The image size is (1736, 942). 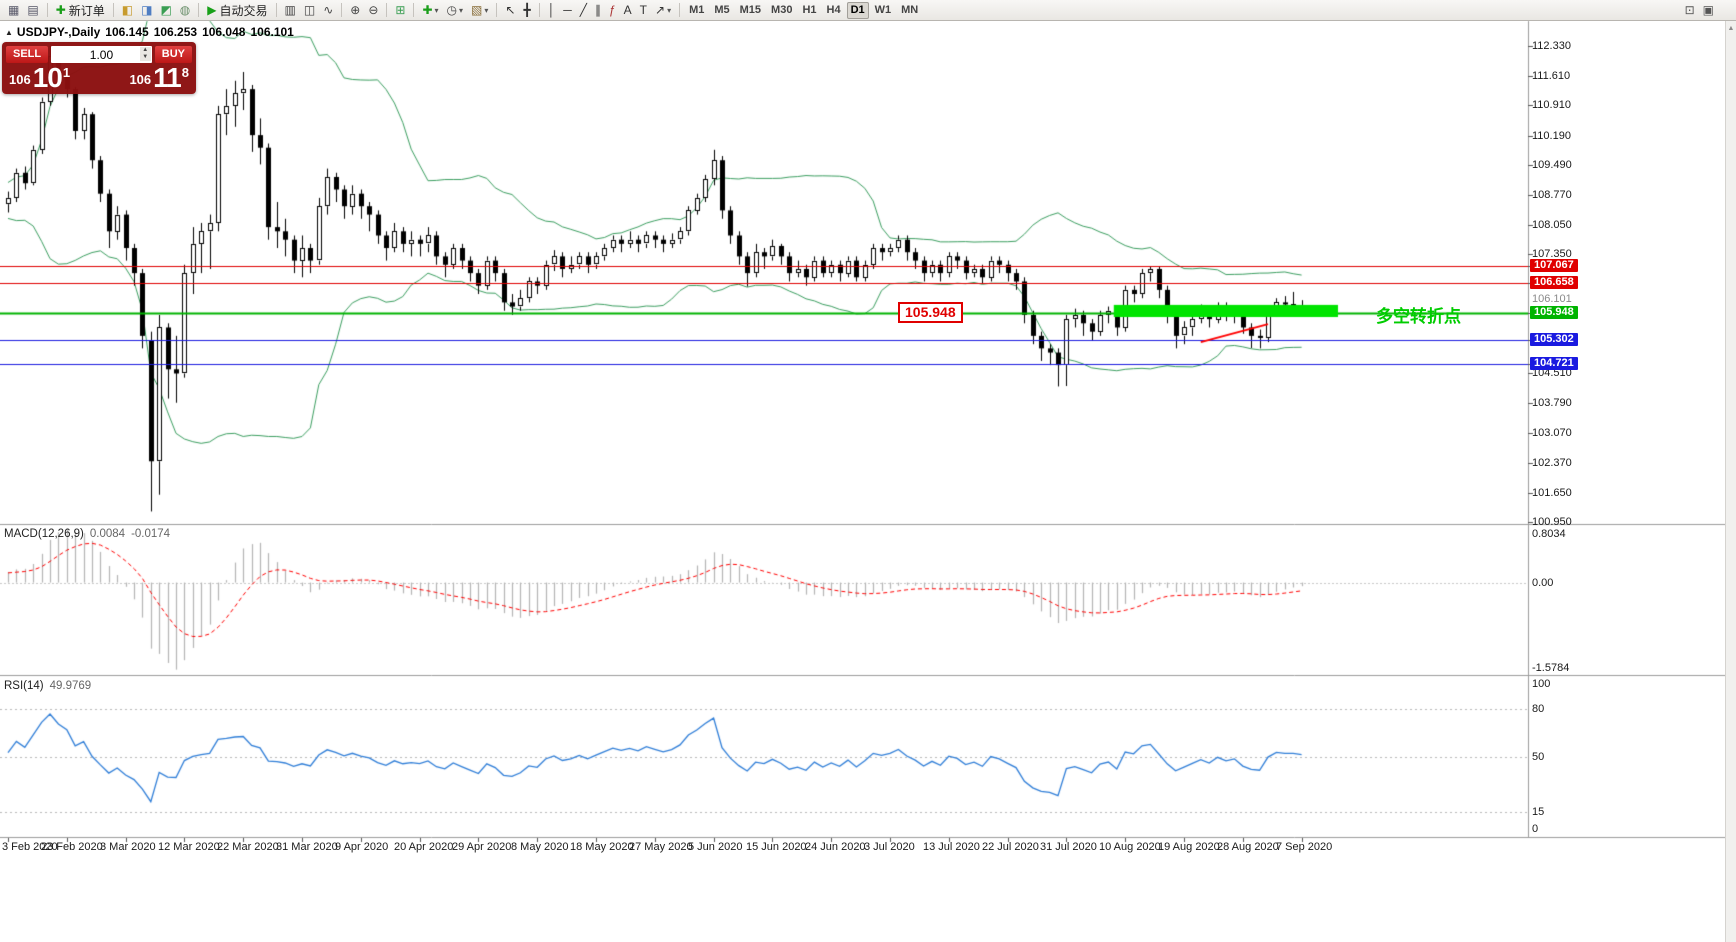 I want to click on trendline-icon: ╱, so click(x=583, y=10).